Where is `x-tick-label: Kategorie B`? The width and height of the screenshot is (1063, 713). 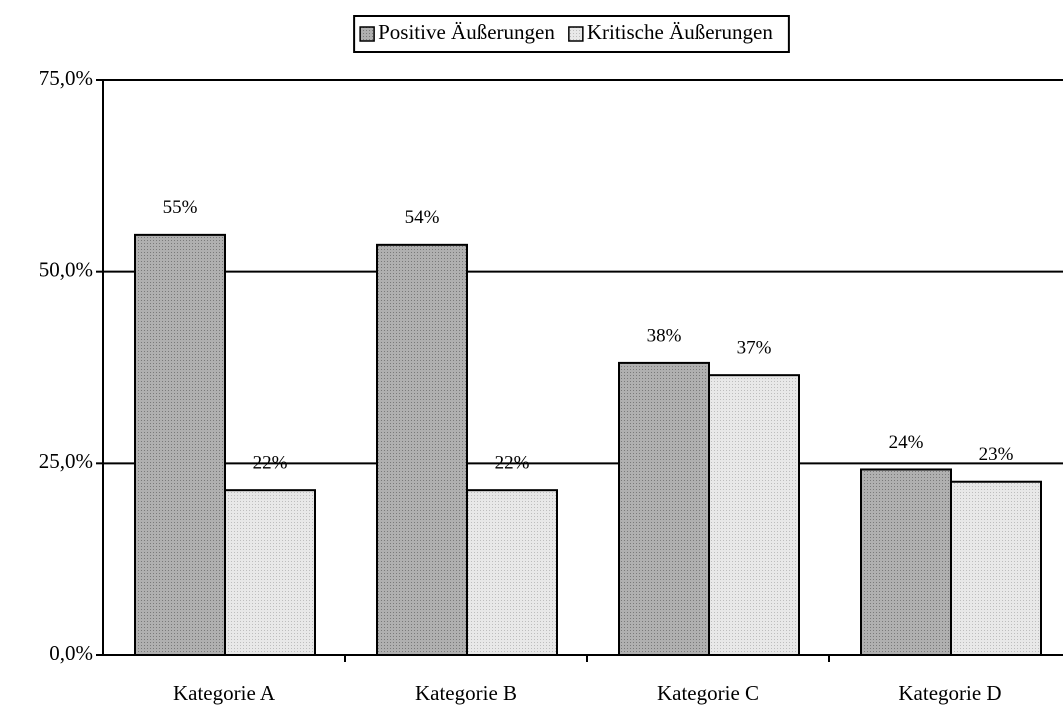 x-tick-label: Kategorie B is located at coordinates (466, 693).